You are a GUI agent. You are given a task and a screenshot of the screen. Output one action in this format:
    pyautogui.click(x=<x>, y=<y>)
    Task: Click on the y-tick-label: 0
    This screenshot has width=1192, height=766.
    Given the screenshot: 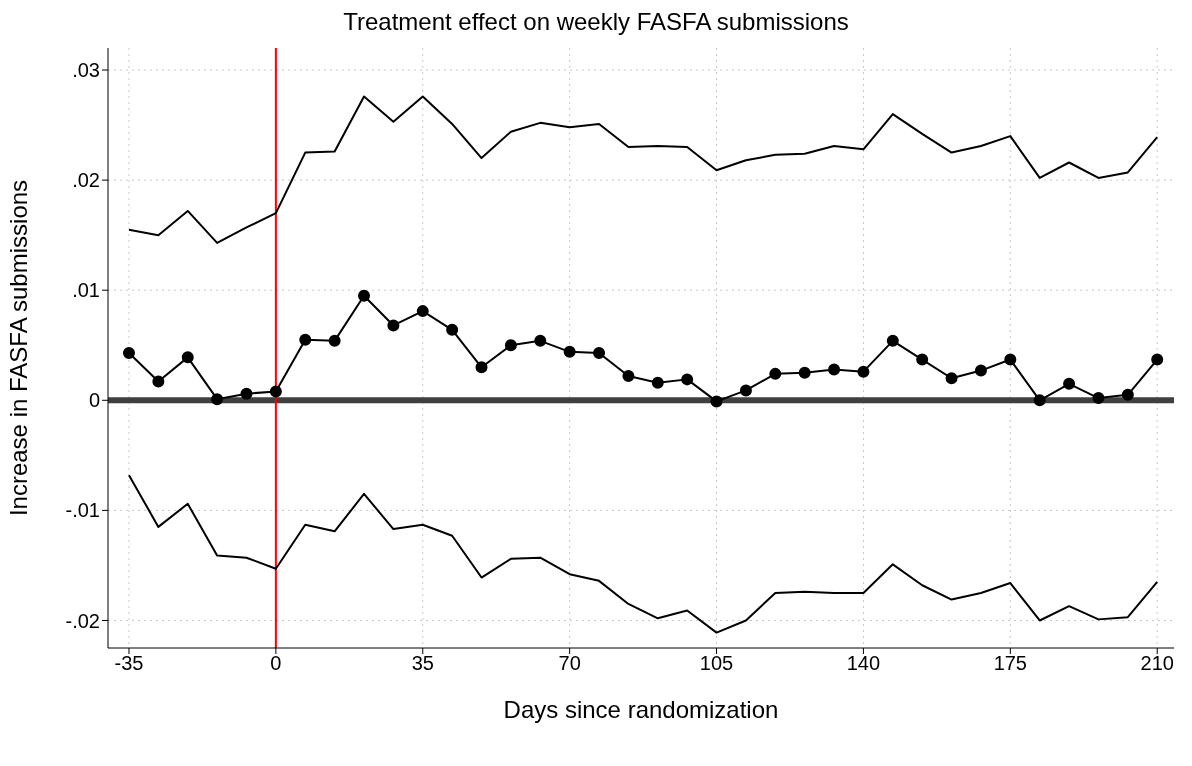 What is the action you would take?
    pyautogui.click(x=94, y=400)
    